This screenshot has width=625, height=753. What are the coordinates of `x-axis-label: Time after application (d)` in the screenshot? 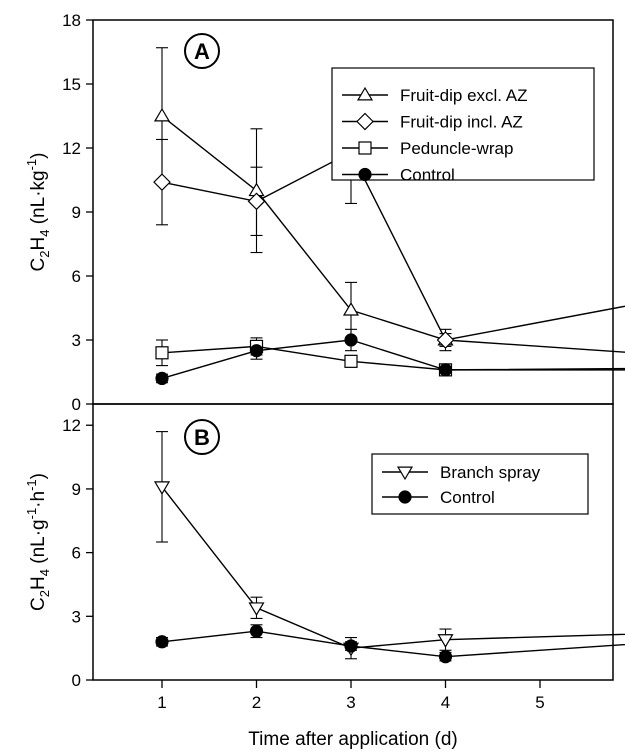 It's located at (352, 739).